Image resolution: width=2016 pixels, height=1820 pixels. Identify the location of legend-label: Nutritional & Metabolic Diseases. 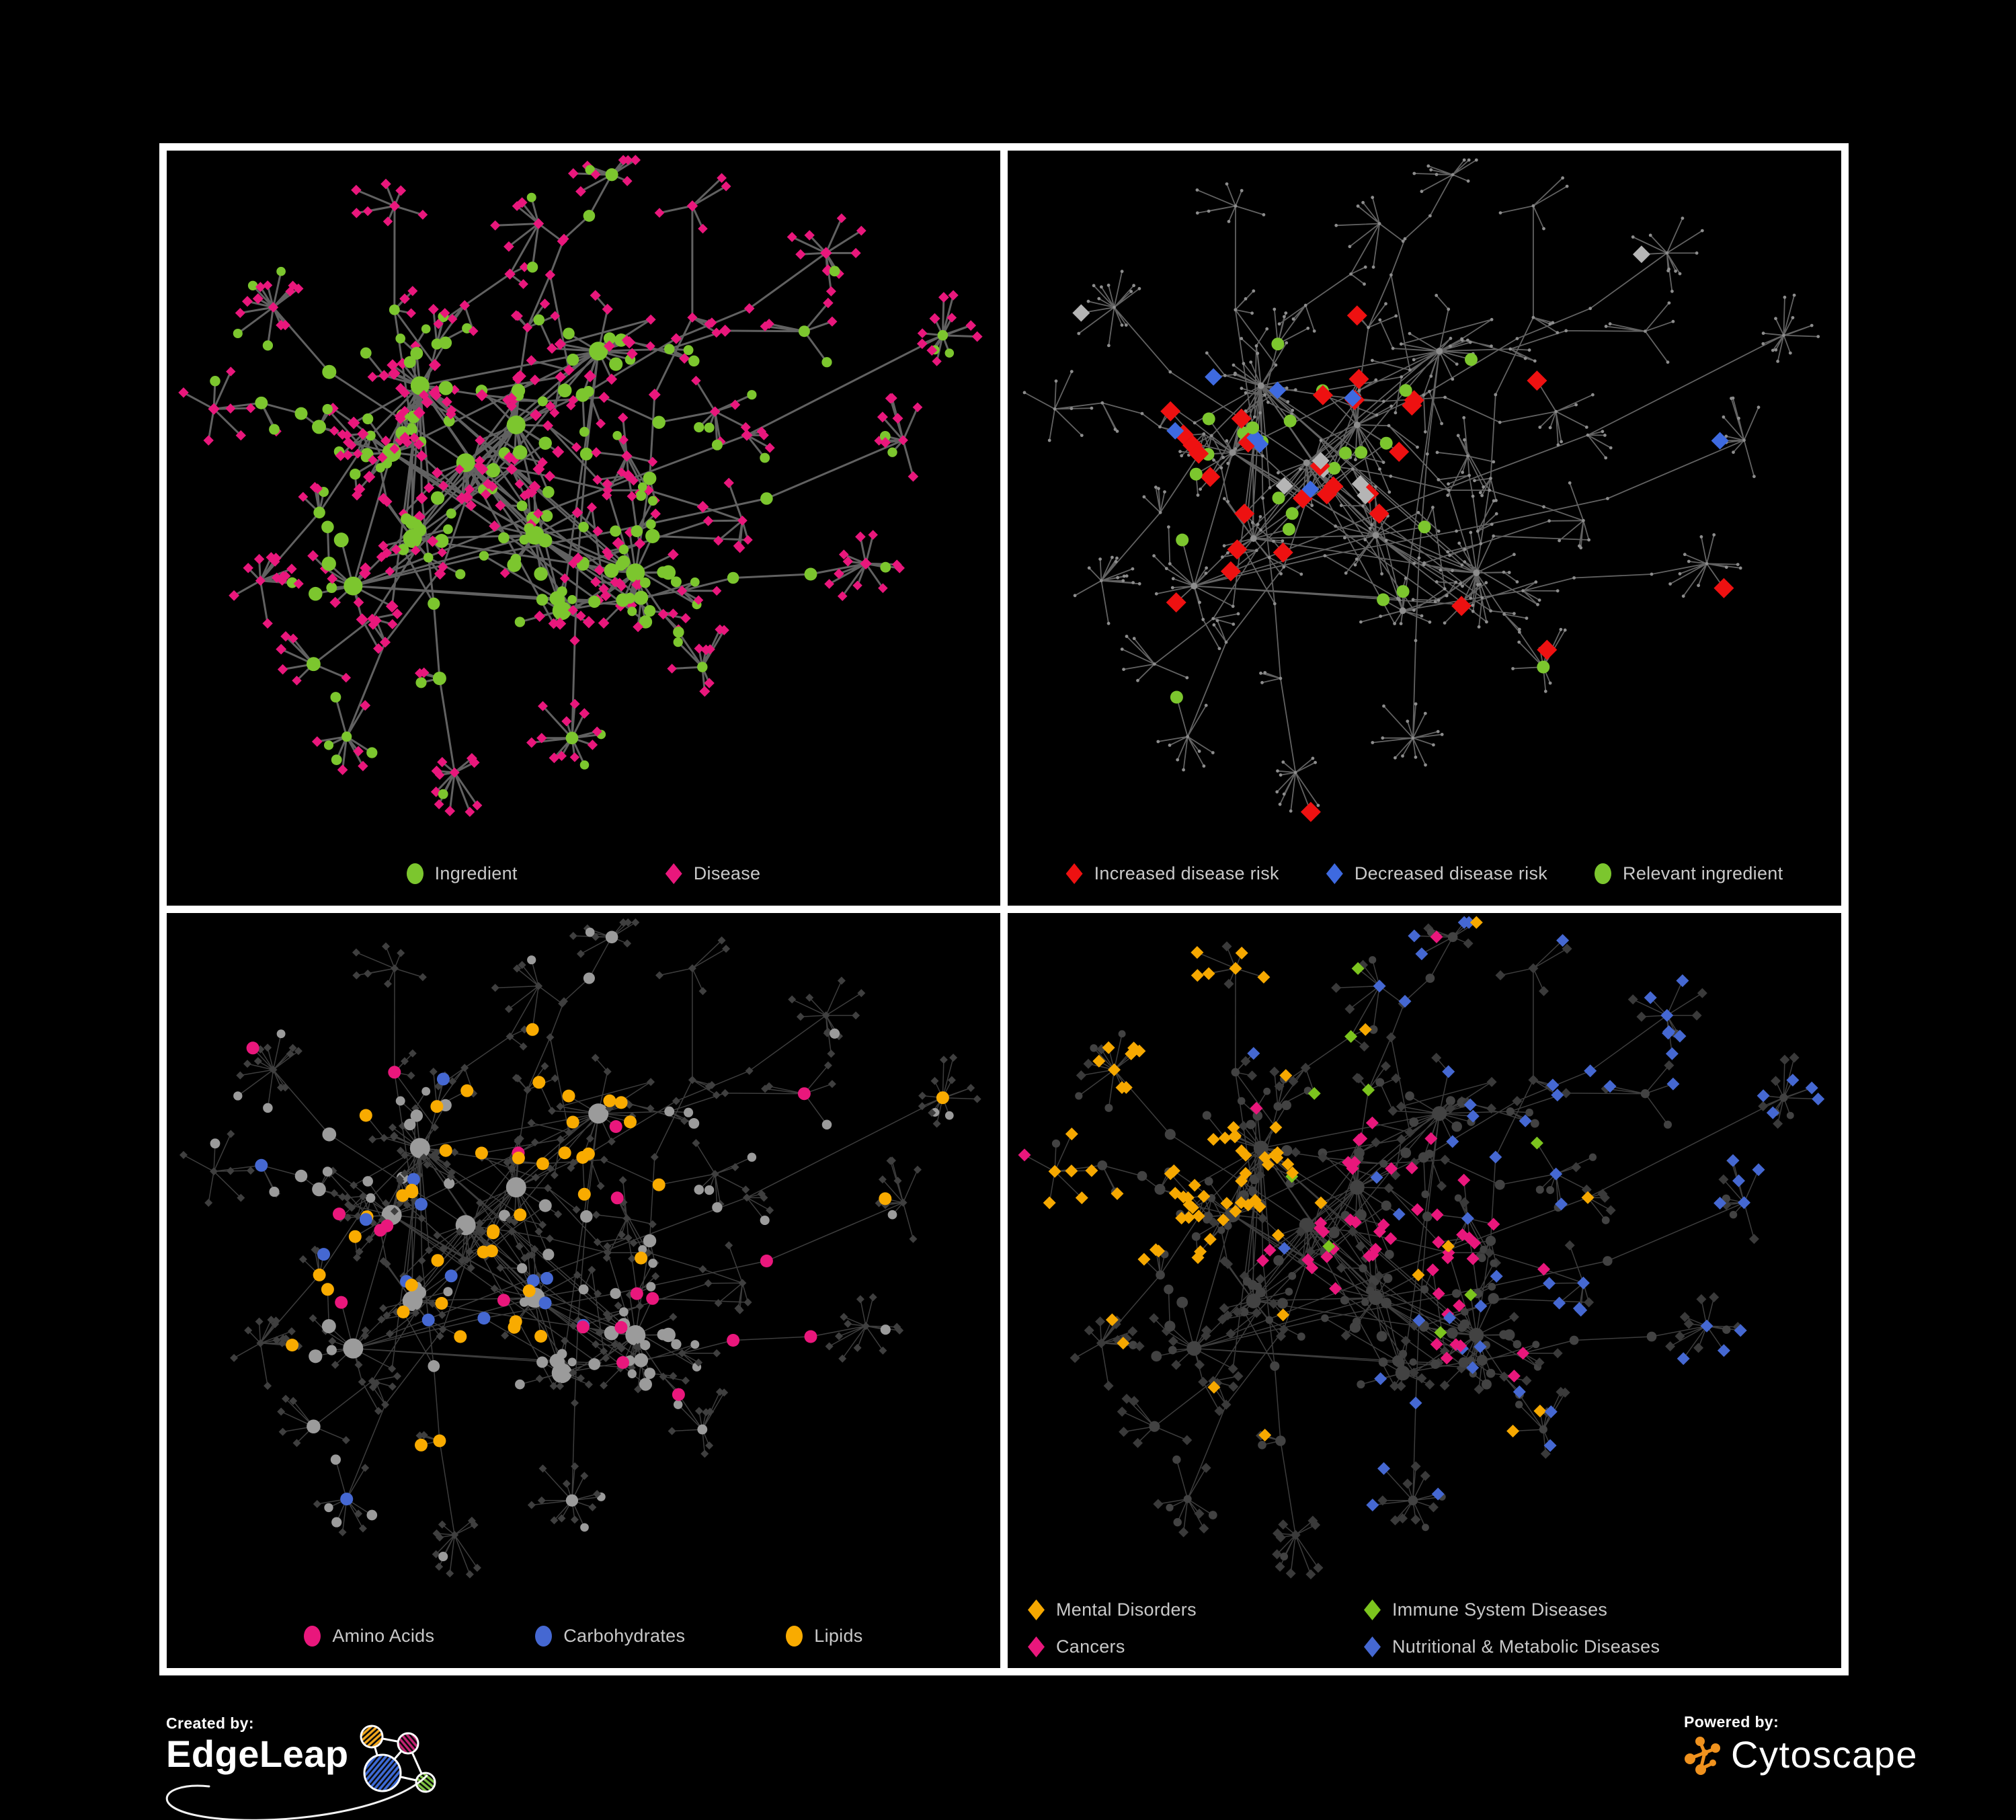
(1526, 1646).